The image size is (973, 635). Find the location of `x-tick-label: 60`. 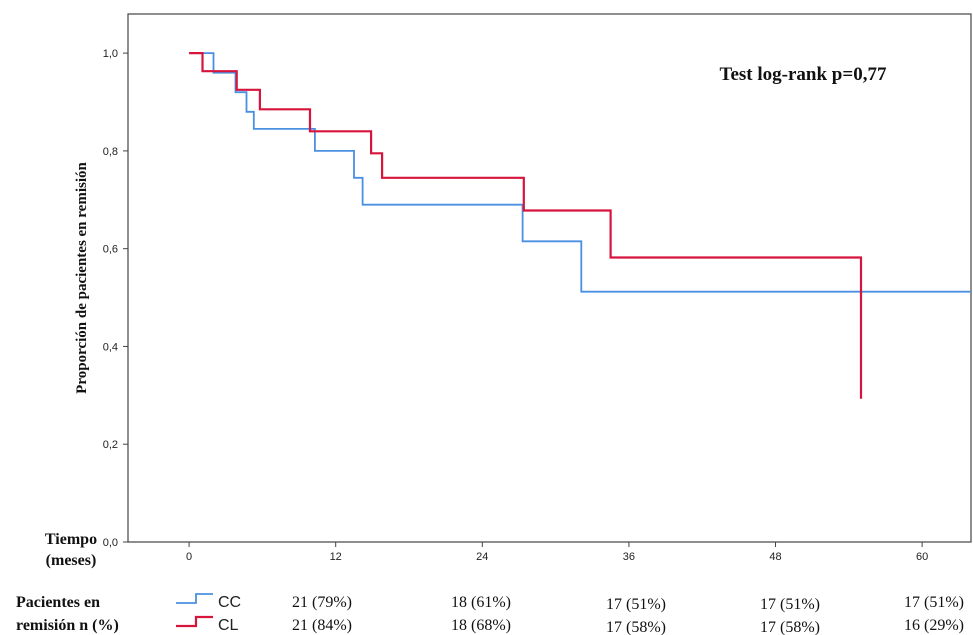

x-tick-label: 60 is located at coordinates (922, 557).